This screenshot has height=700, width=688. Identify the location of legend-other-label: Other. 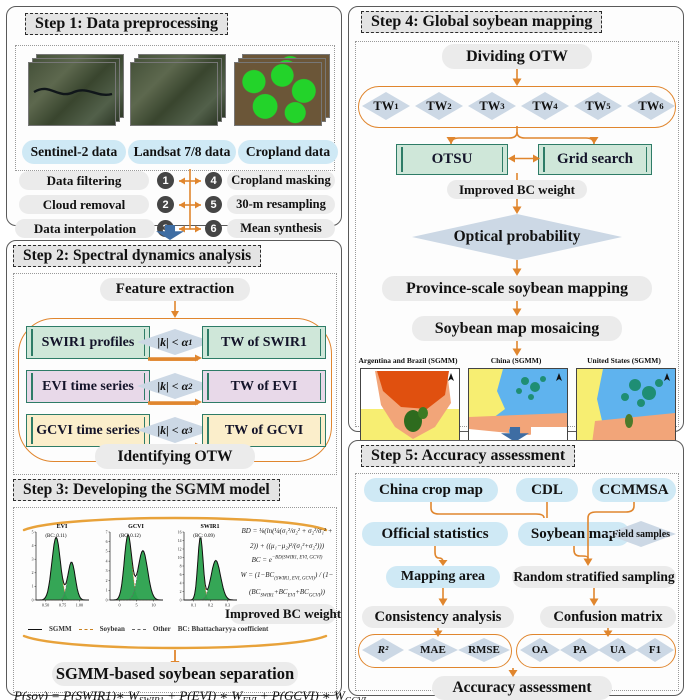
(161, 629).